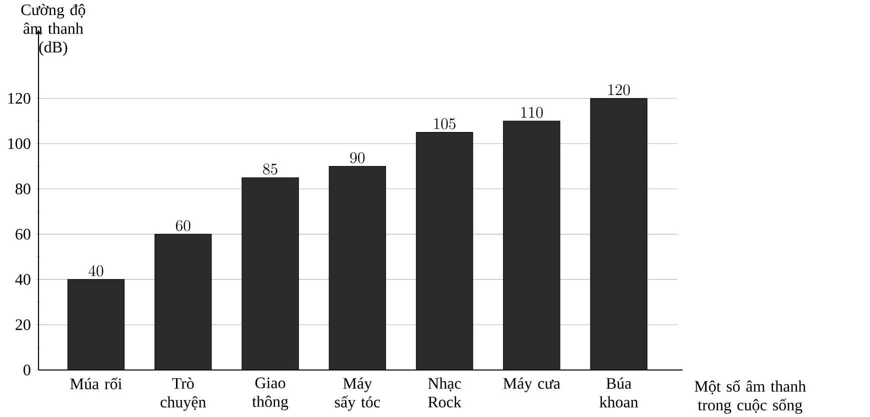 This screenshot has width=870, height=417. I want to click on x-tick-label: Giao thông, so click(270, 394).